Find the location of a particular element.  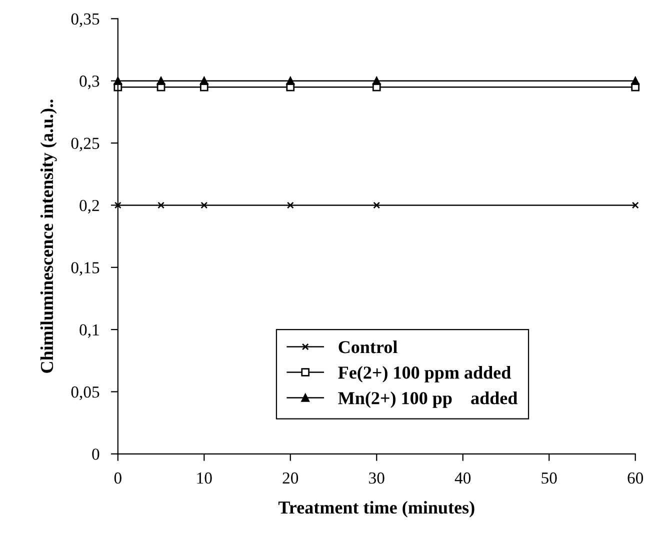

x-tick-label: 10 is located at coordinates (204, 478).